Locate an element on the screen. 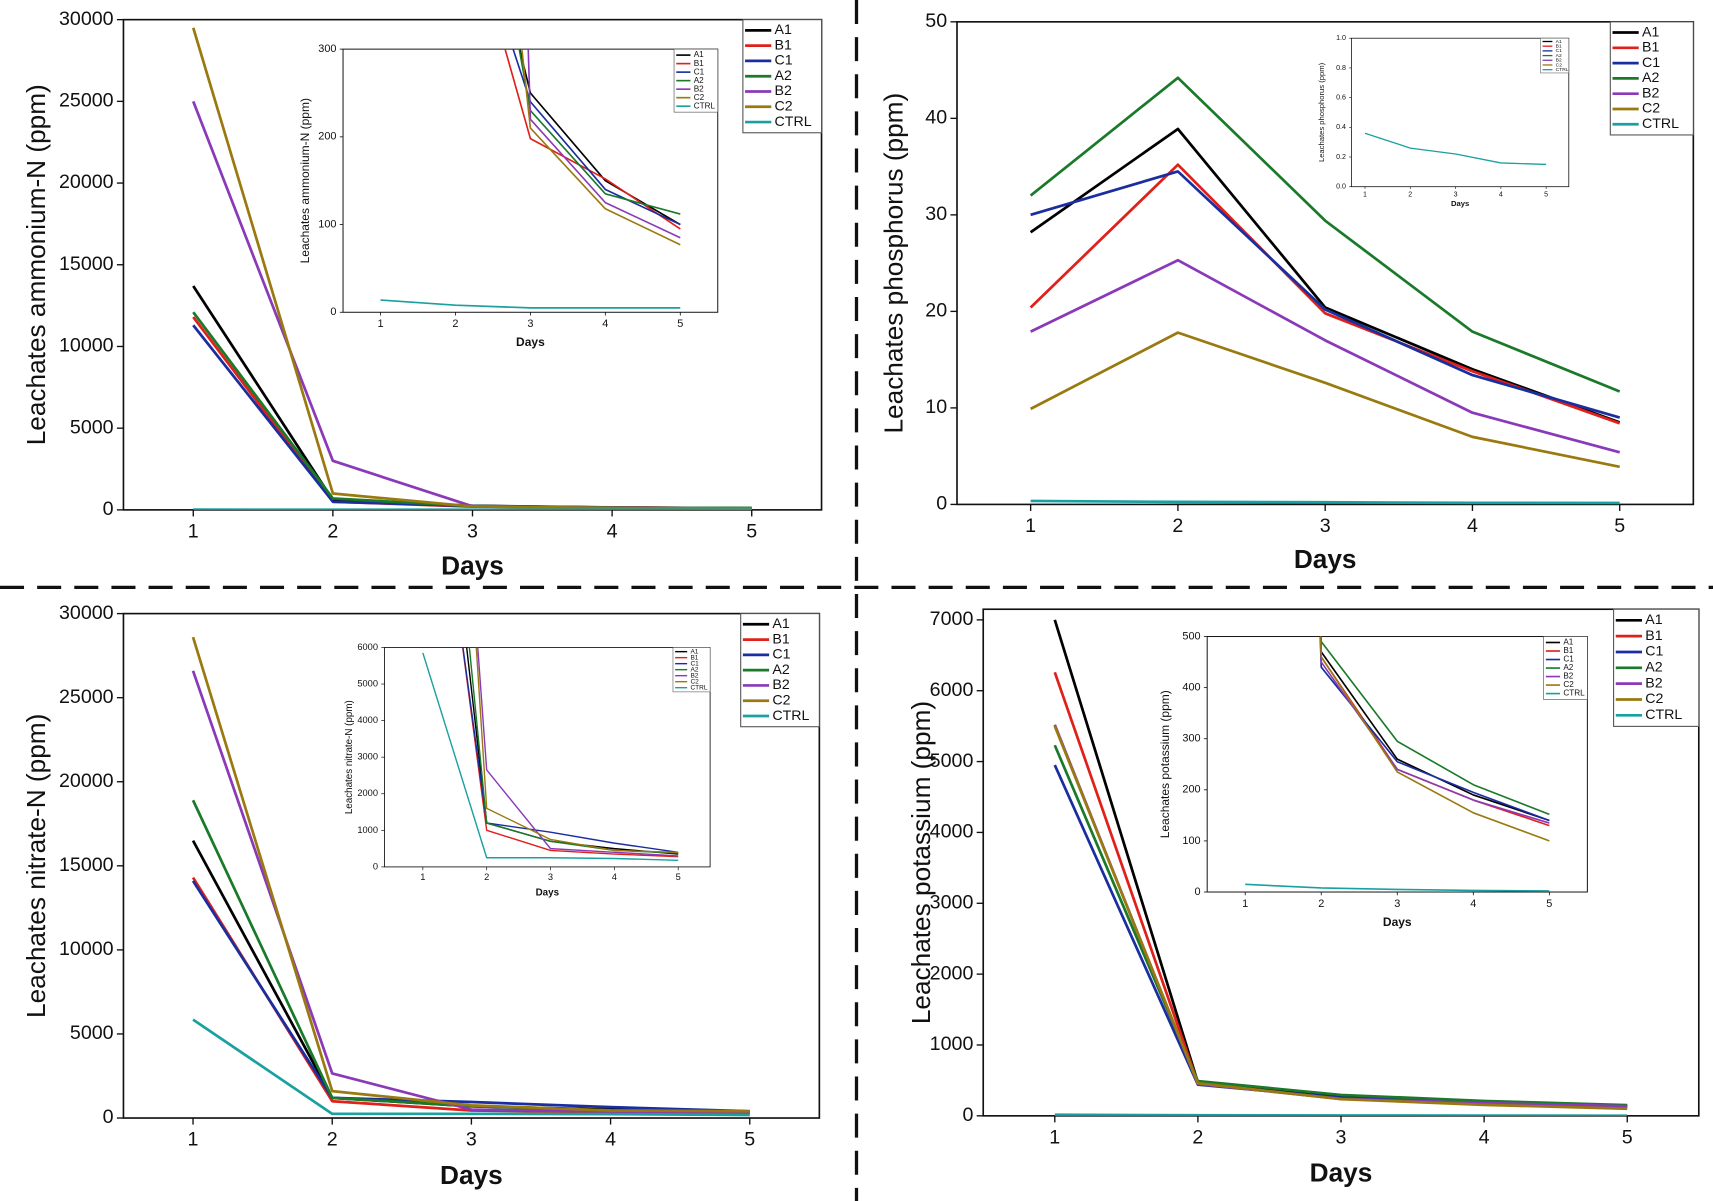 Image resolution: width=1713 pixels, height=1201 pixels. y-tick-label: 6000 is located at coordinates (952, 690).